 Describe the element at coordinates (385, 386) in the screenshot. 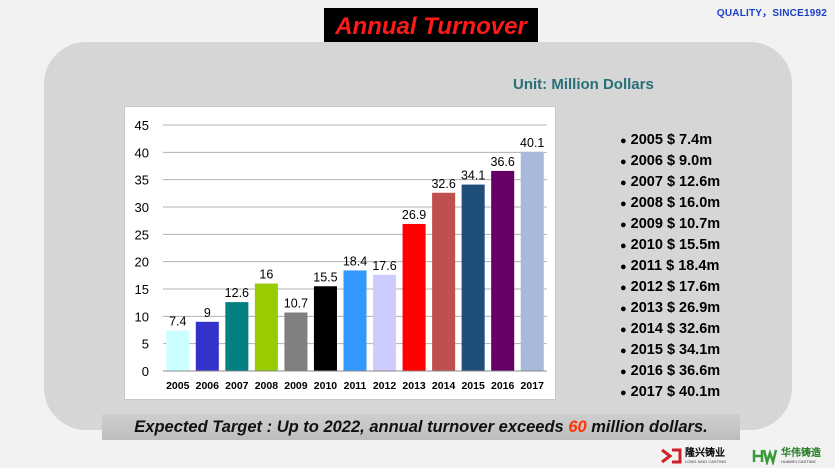

I see `x-tick-label: 2012` at that location.